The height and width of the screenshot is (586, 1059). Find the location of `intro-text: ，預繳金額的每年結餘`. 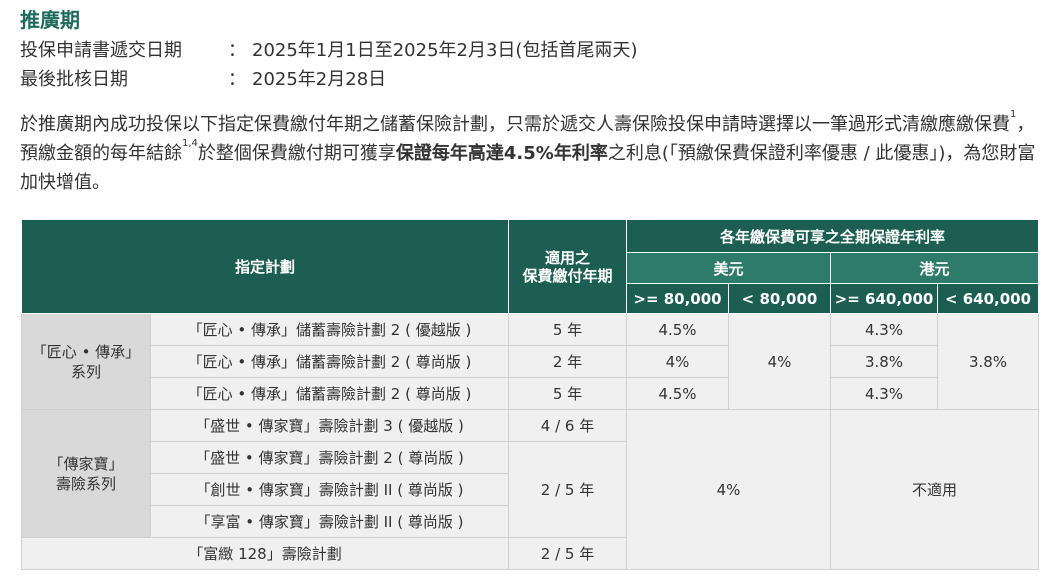

intro-text: ，預繳金額的每年結餘 is located at coordinates (527, 139).